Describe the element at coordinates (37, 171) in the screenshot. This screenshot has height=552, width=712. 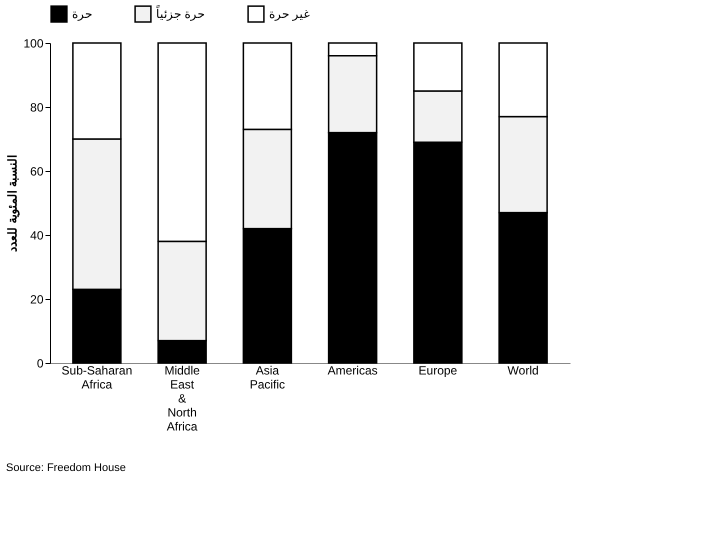
I see `y-tick-label: 60` at that location.